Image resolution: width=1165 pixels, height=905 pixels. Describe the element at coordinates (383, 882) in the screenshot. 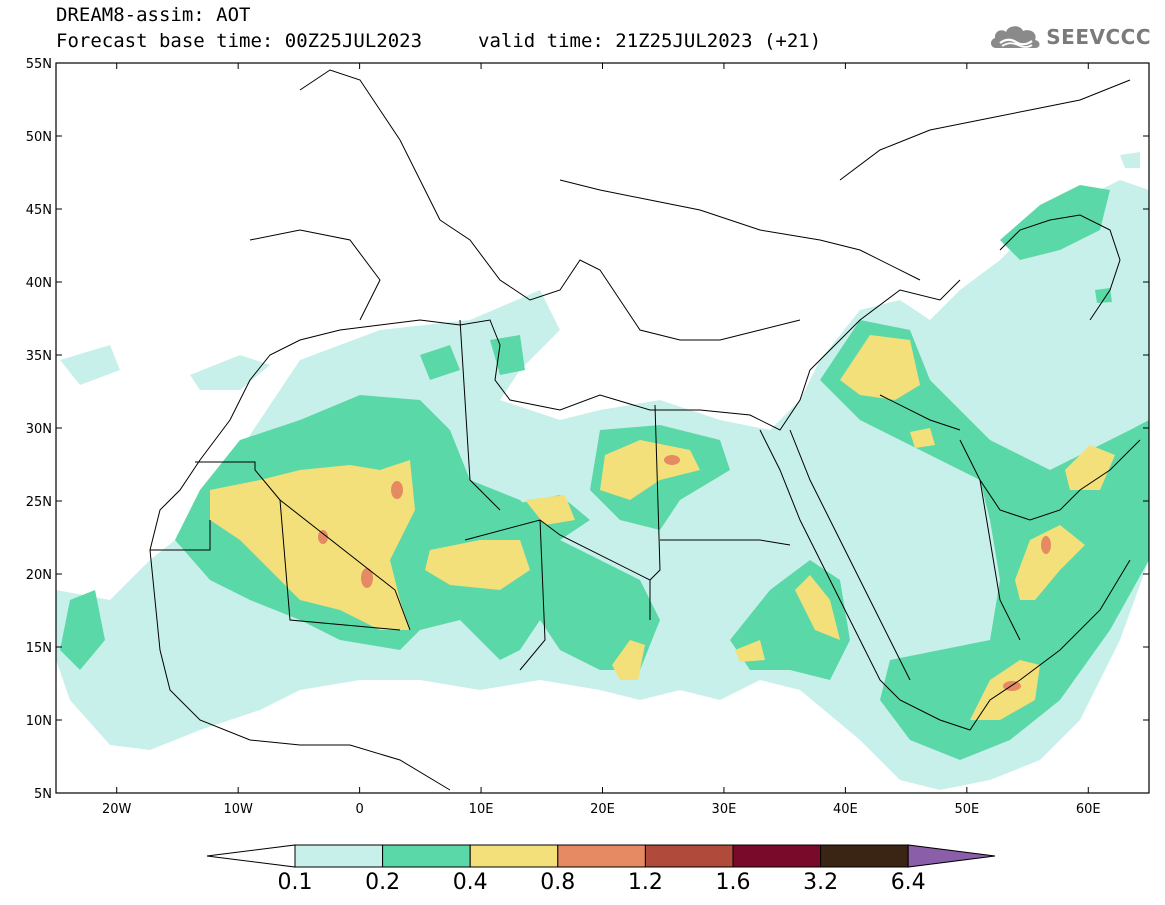

I see `colorbar-level-label: 0.2` at that location.